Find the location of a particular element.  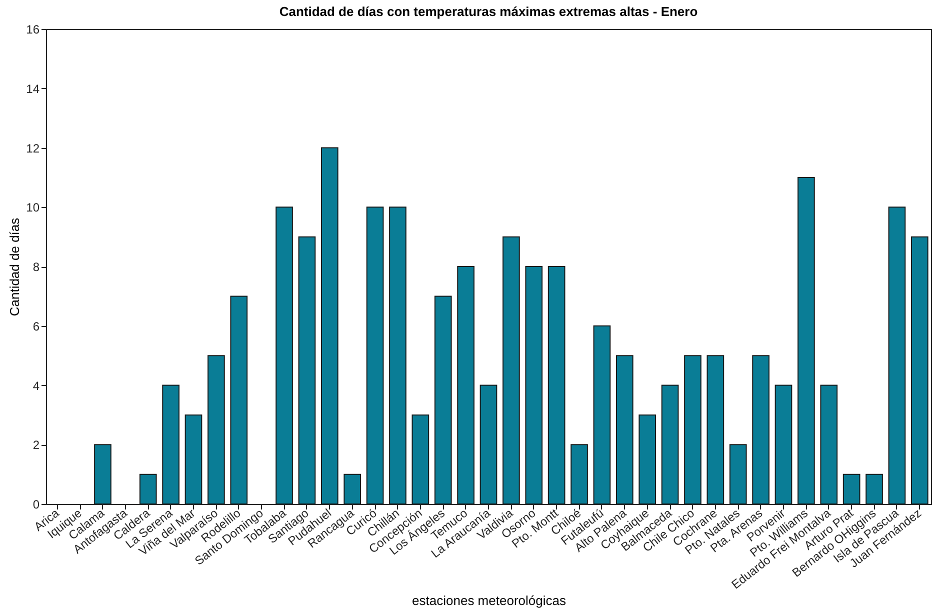

y-tick-label: 12 is located at coordinates (33, 148).